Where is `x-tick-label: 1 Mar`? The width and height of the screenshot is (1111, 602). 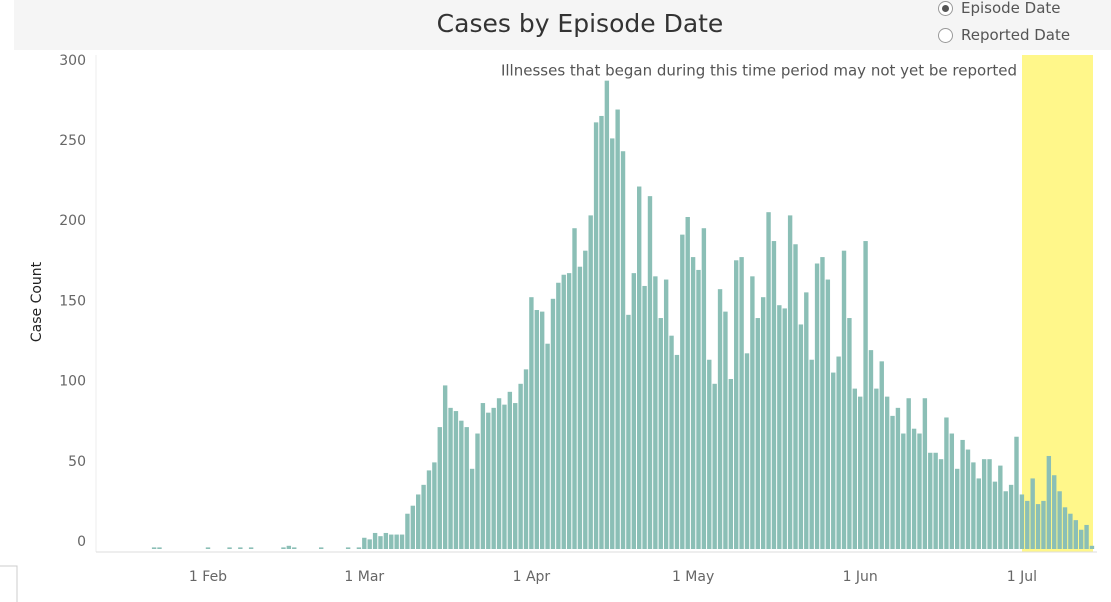 x-tick-label: 1 Mar is located at coordinates (364, 577).